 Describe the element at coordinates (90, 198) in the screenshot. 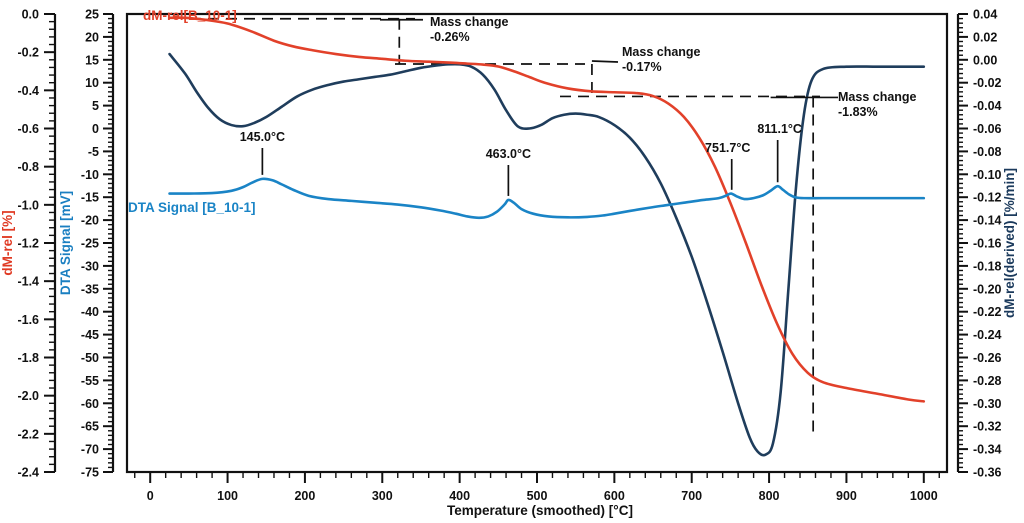

I see `y-tick-label-dta: -15` at that location.